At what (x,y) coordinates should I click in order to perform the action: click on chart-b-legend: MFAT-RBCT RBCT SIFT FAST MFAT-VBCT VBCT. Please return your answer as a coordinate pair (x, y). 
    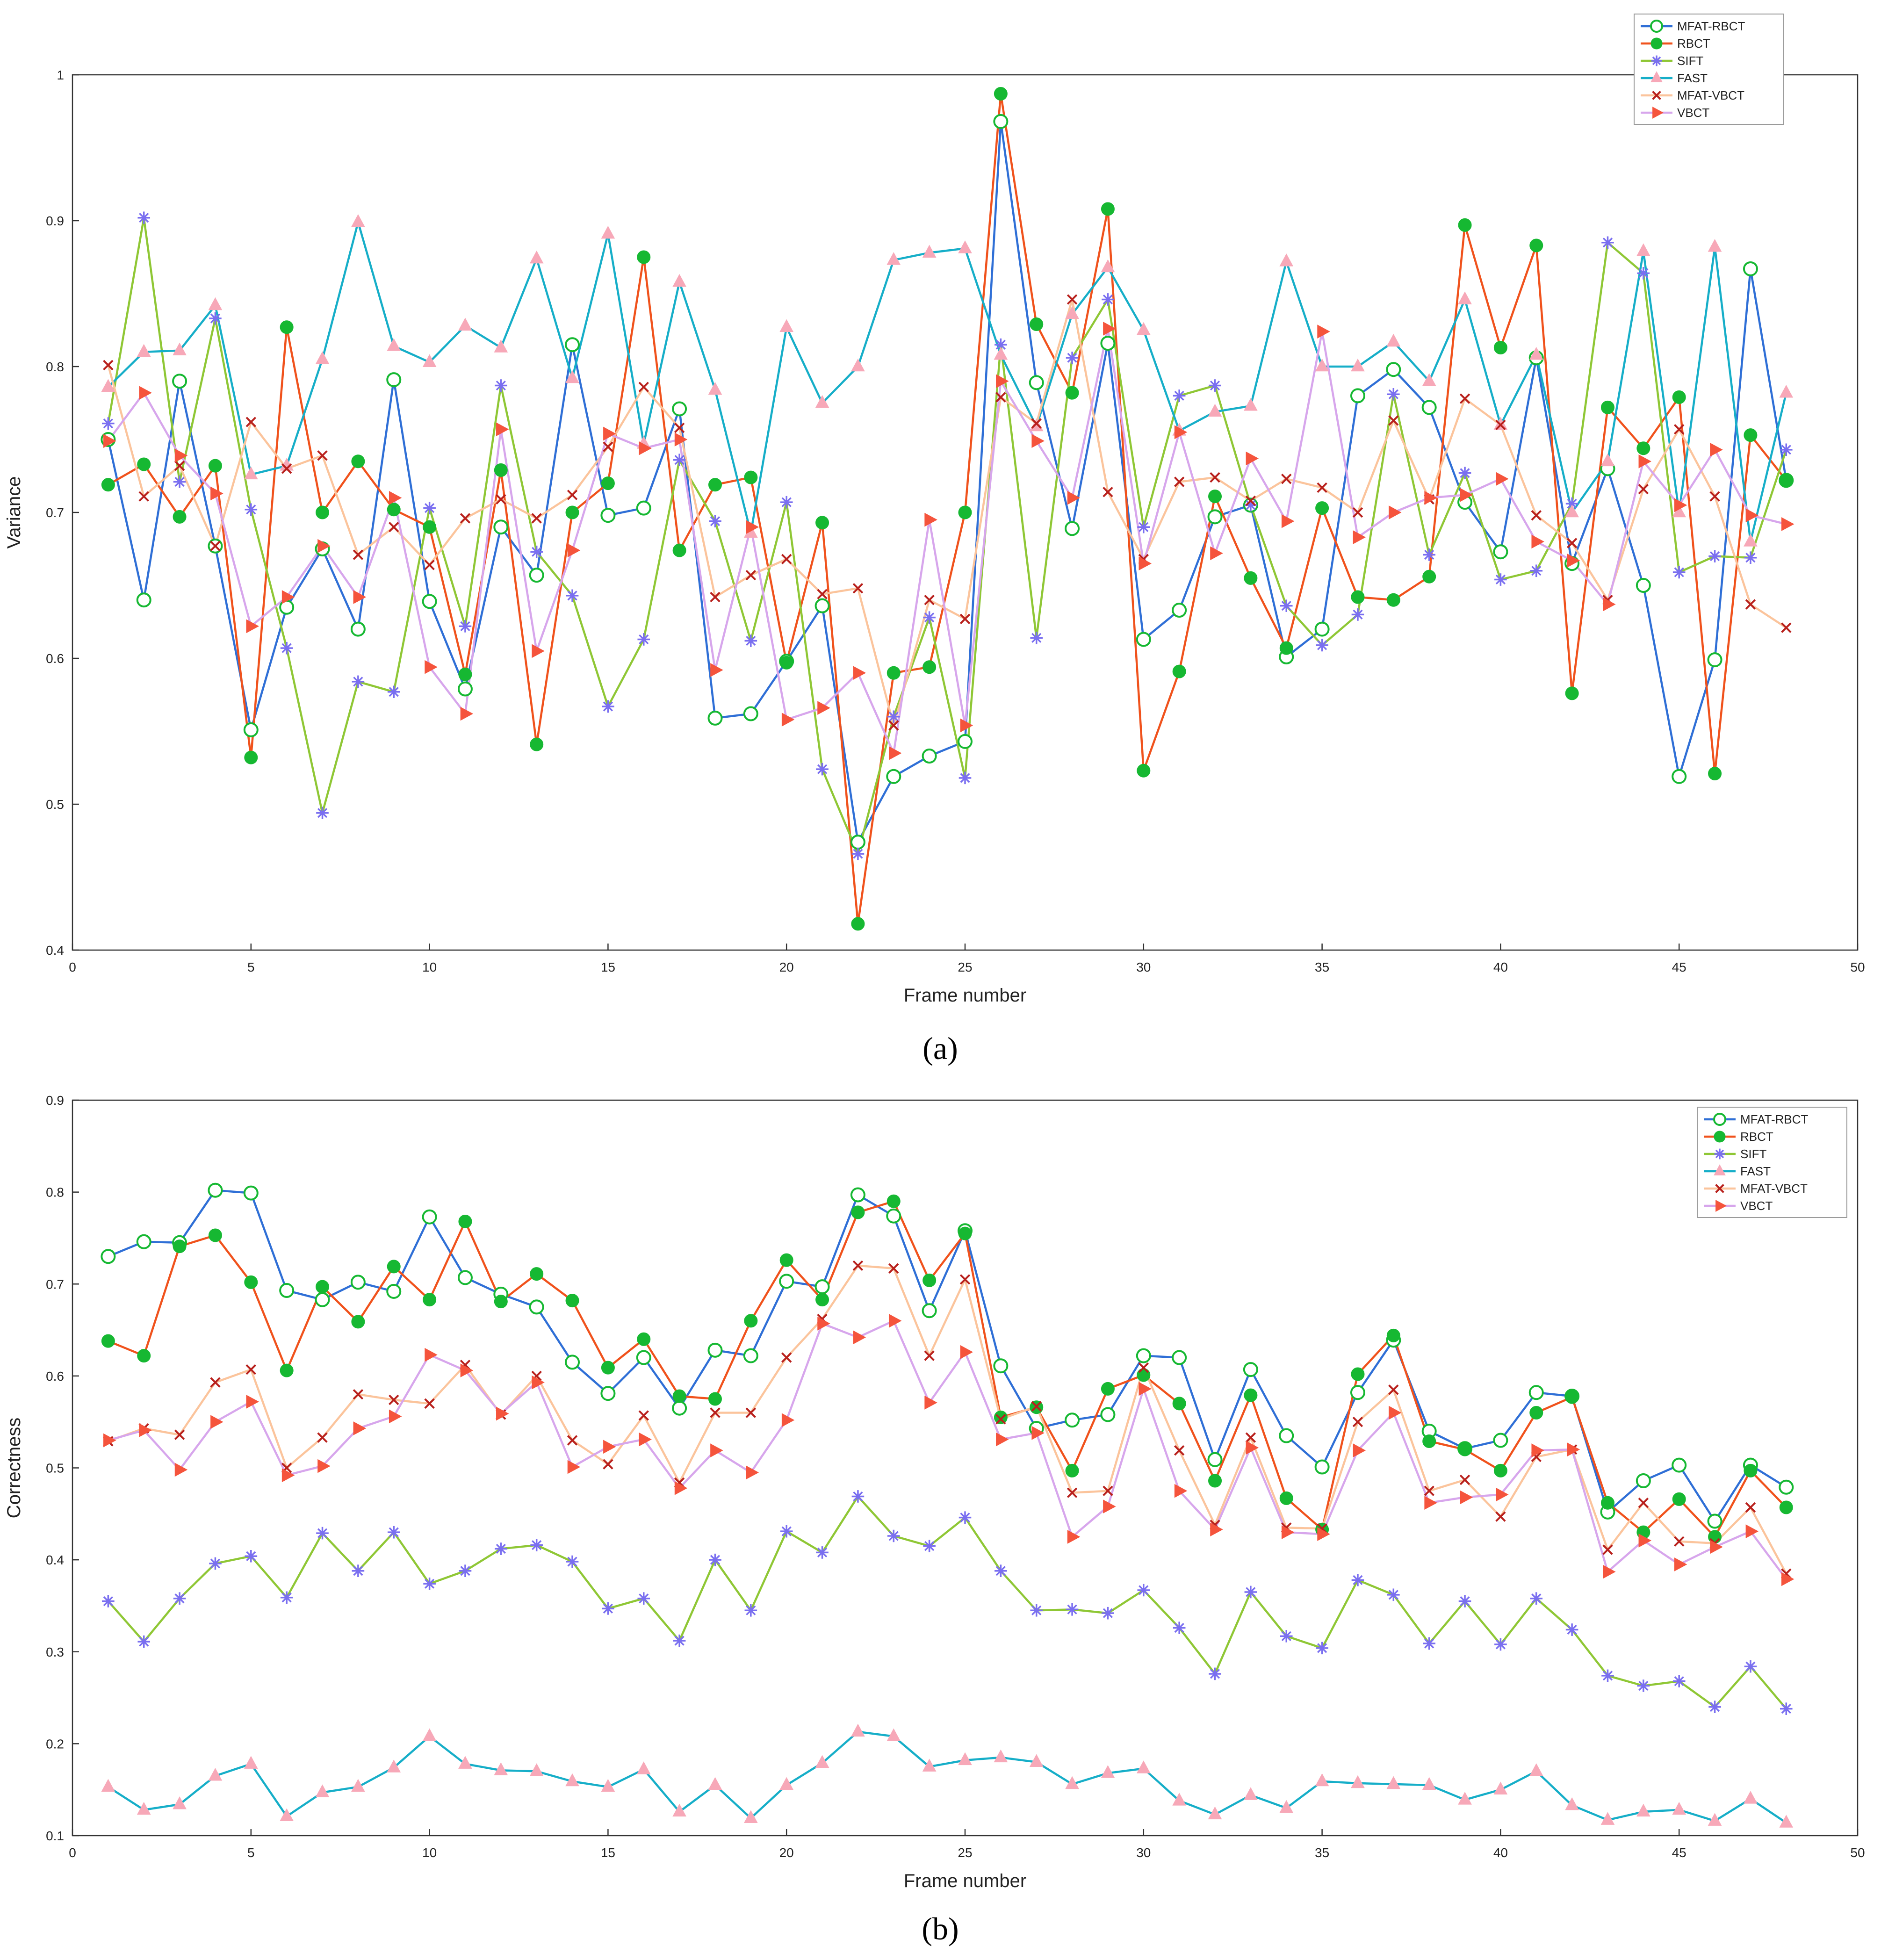
    Looking at the image, I should click on (1772, 1162).